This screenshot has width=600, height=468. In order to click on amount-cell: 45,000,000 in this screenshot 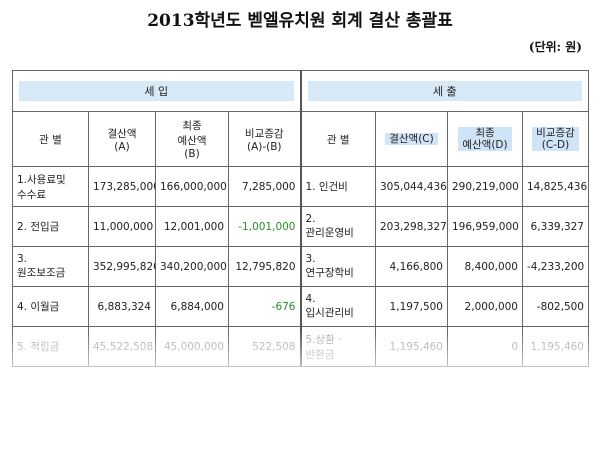, I will do `click(192, 346)`.